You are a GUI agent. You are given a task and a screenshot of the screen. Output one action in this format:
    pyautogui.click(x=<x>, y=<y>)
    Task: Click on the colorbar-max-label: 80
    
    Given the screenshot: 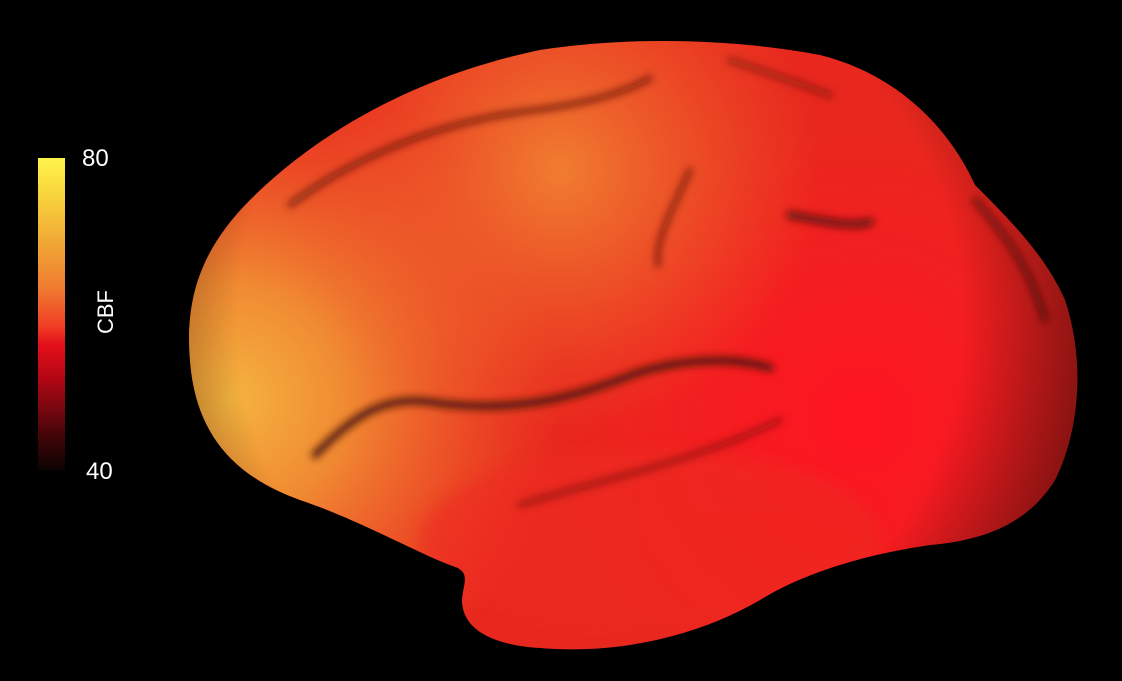 What is the action you would take?
    pyautogui.click(x=95, y=158)
    